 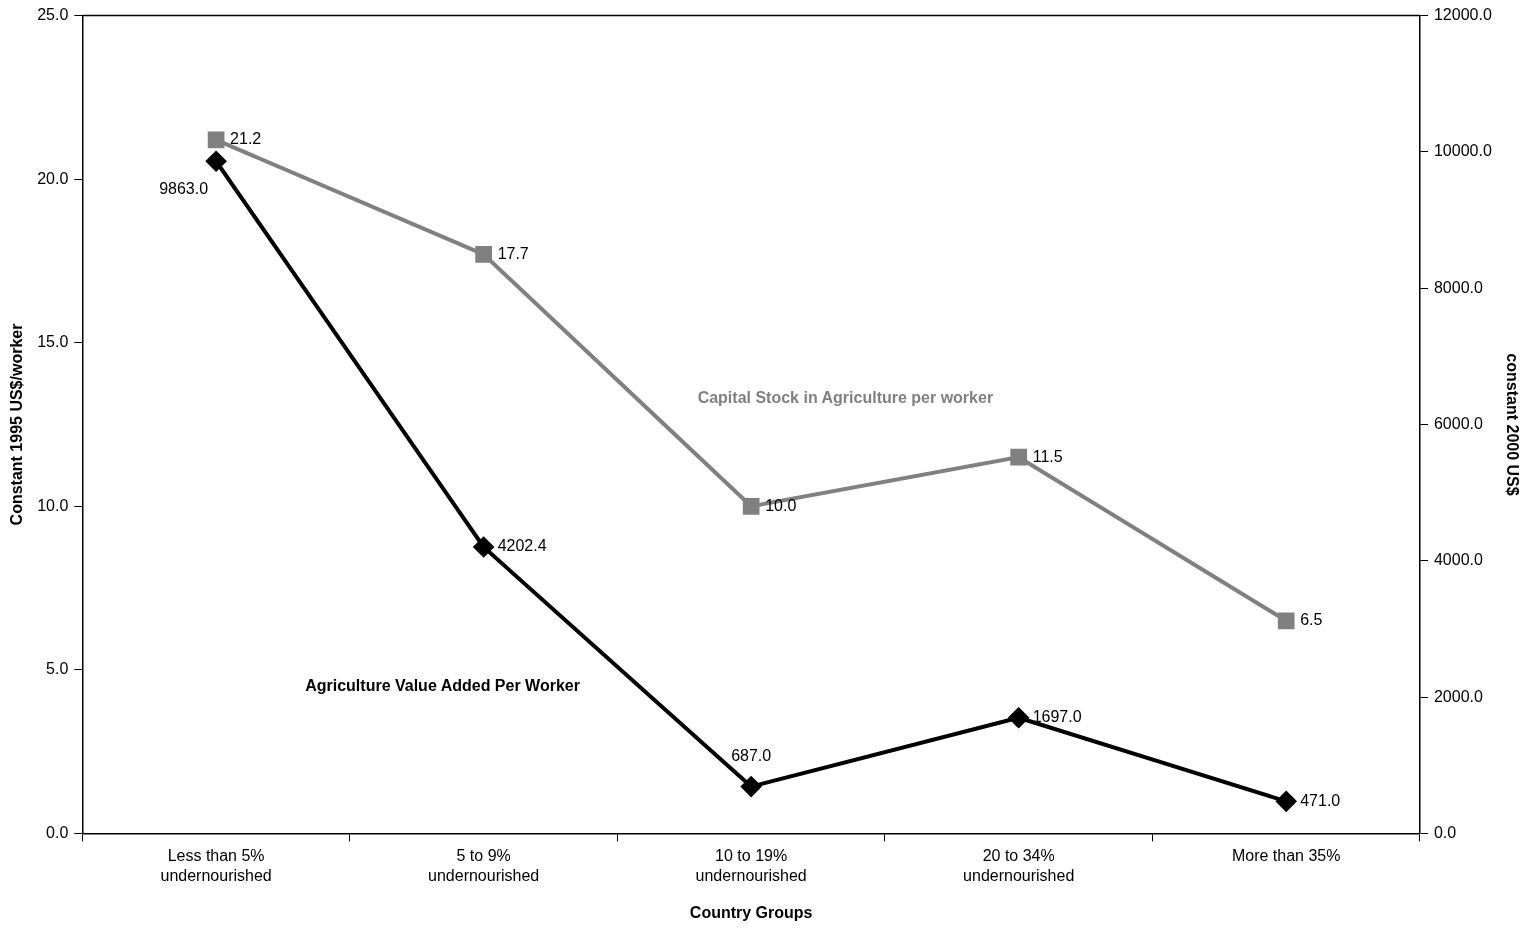 I want to click on data-label: 1697.0, so click(x=1057, y=717).